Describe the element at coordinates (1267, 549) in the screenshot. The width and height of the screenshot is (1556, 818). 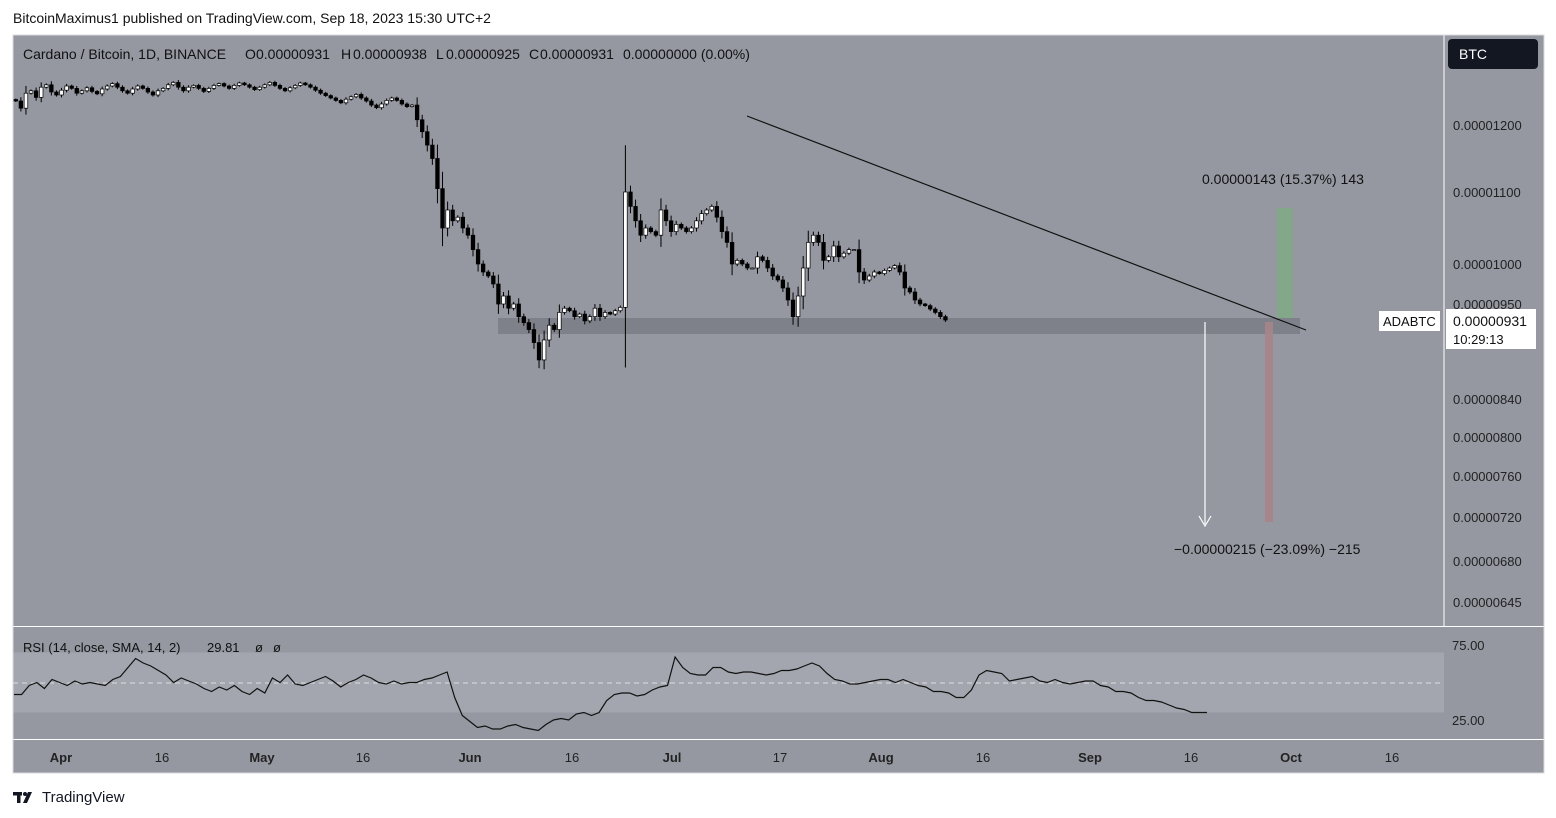
I see `downside-annotation: −0.00000215 (−23.09%) −215` at that location.